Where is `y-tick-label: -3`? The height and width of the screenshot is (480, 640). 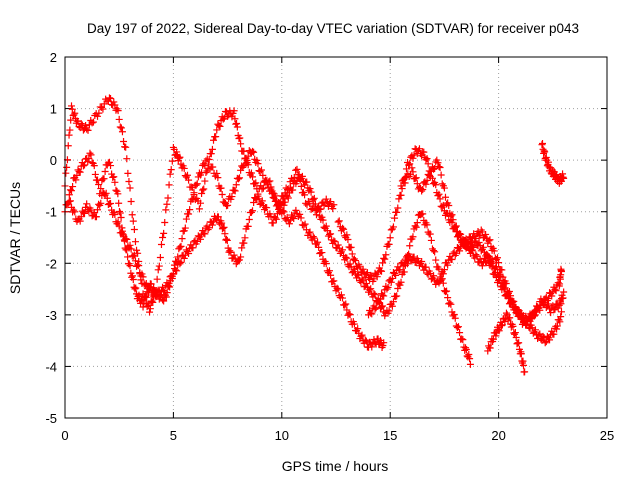 y-tick-label: -3 is located at coordinates (51, 315).